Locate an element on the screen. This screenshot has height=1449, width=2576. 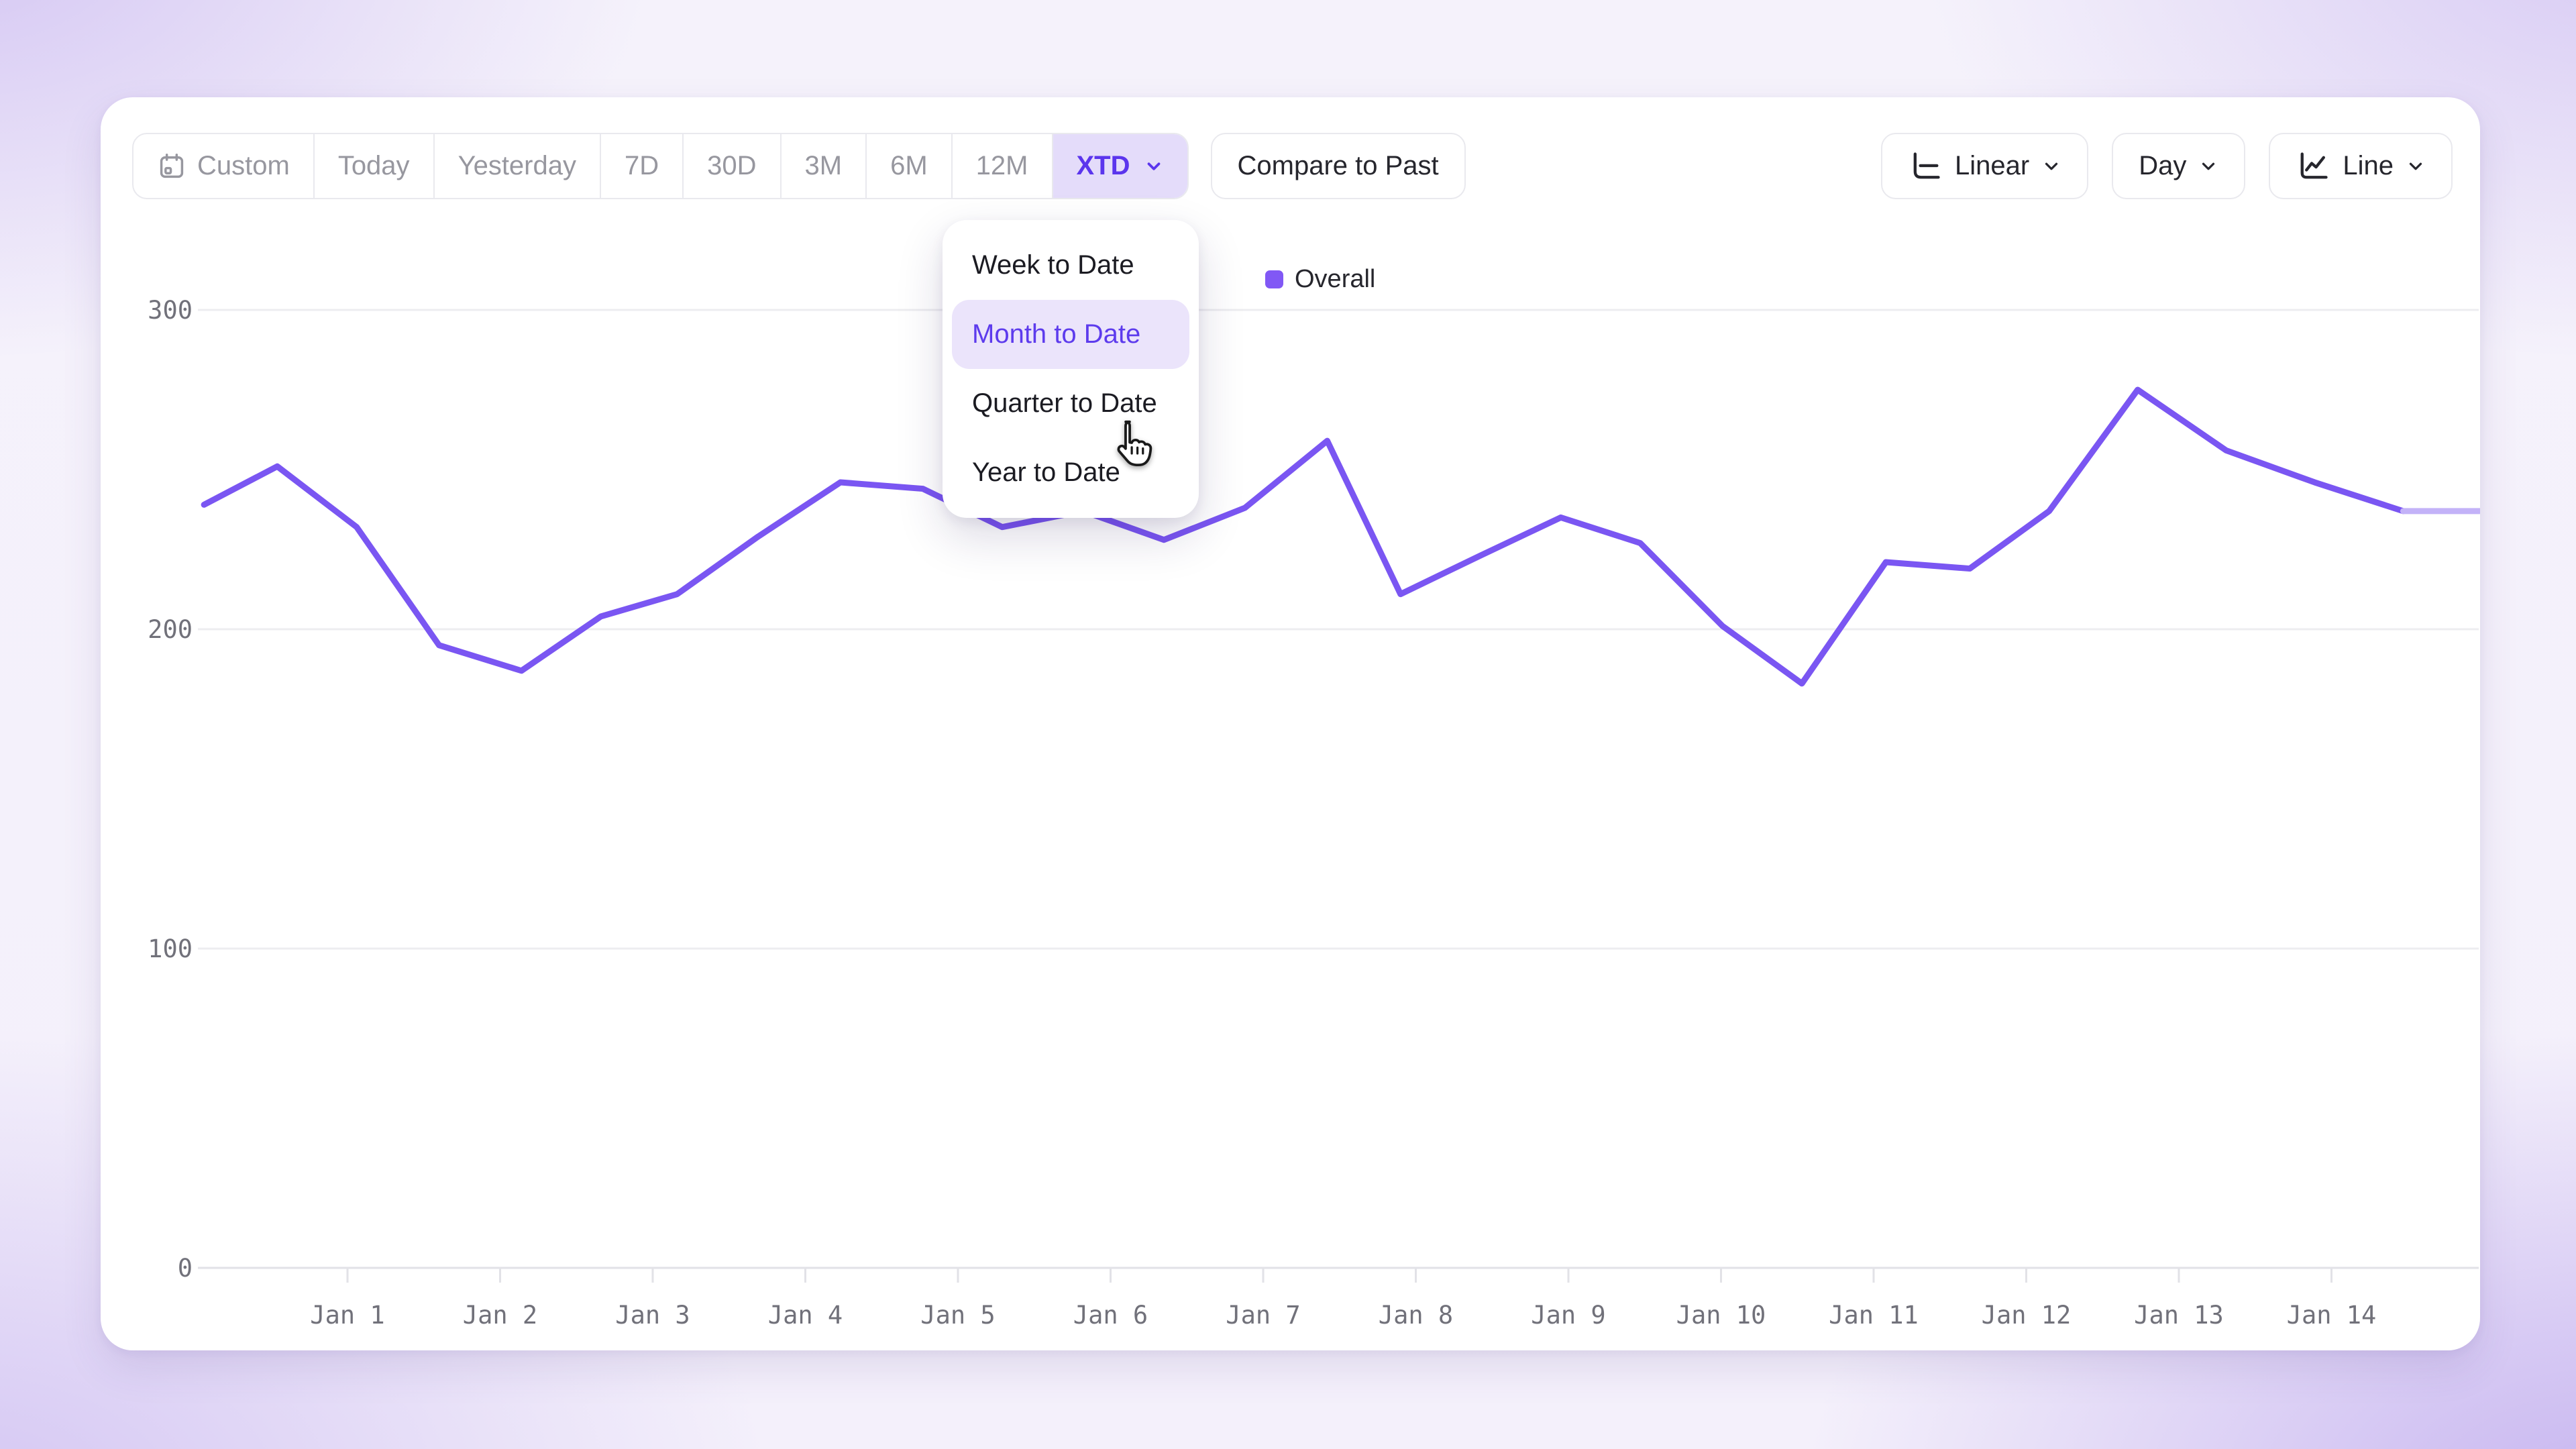
menu-item-quarter-to-date: Quarter to Date is located at coordinates (1064, 403).